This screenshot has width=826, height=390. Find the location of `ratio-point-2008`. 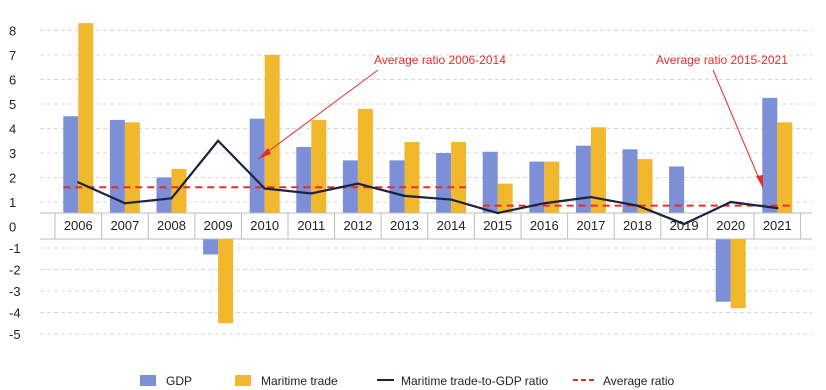

ratio-point-2008 is located at coordinates (171, 198).